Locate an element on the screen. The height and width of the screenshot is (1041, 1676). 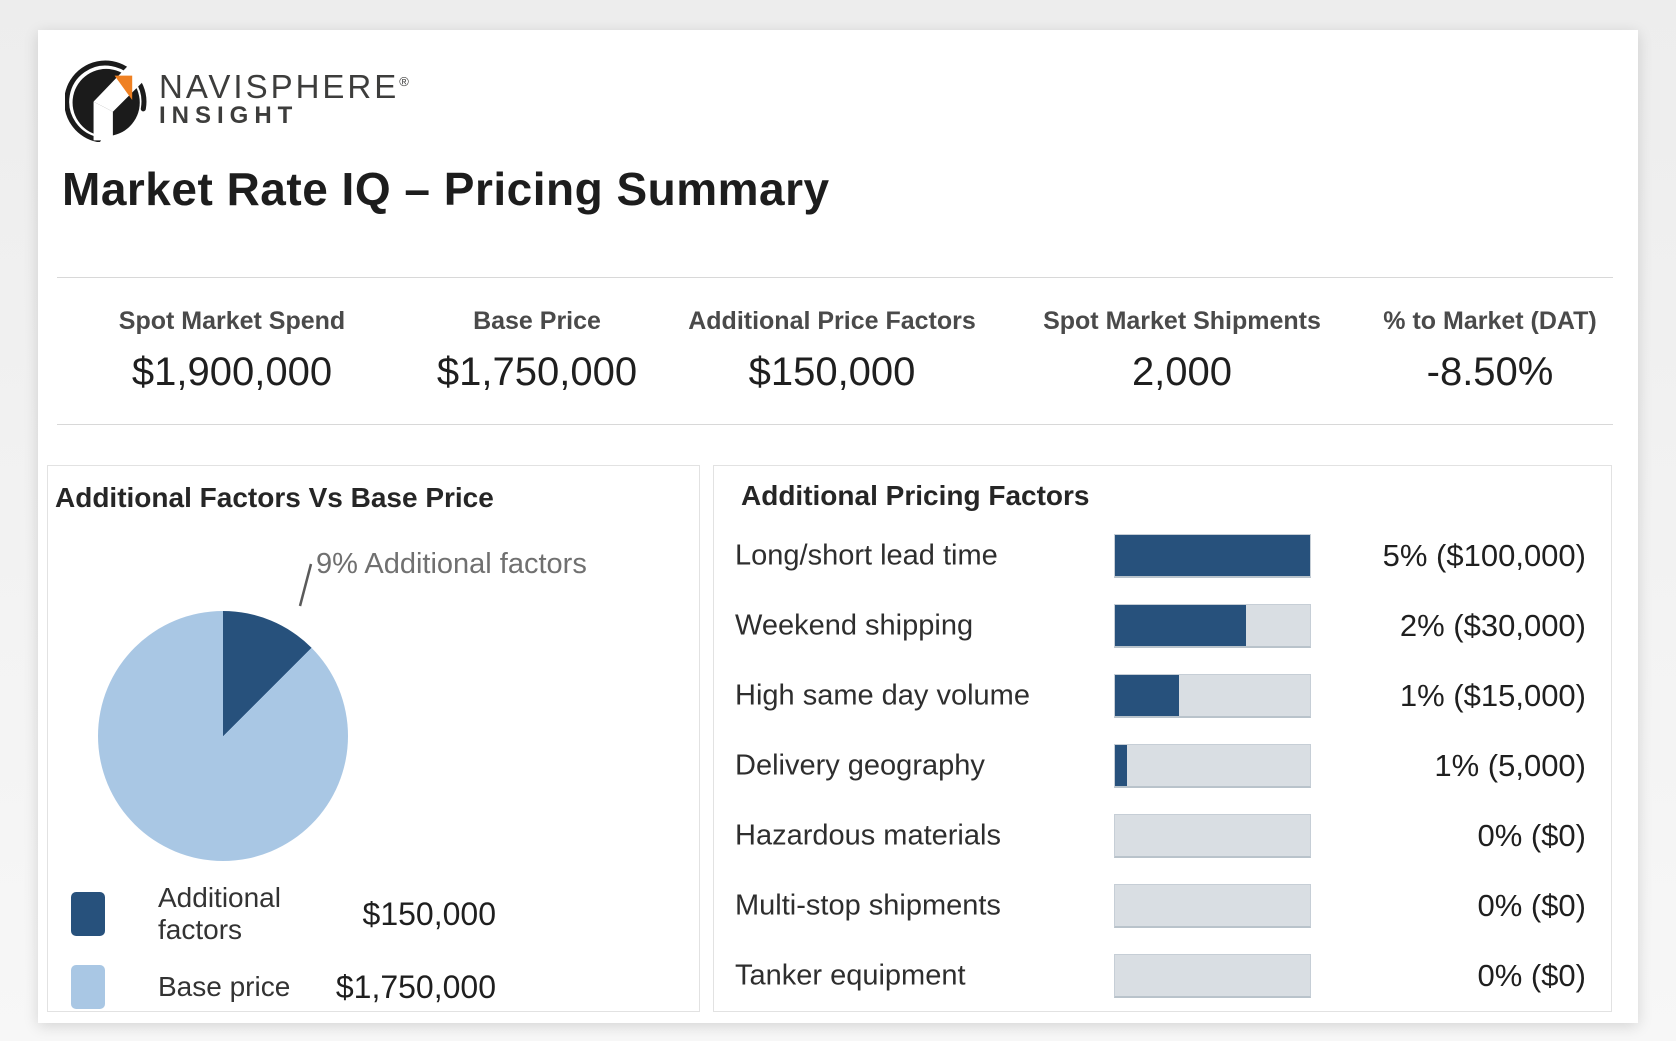
bar-row-high-same-day-volume: High same day volume 1% ($15,000) is located at coordinates (1163, 696).